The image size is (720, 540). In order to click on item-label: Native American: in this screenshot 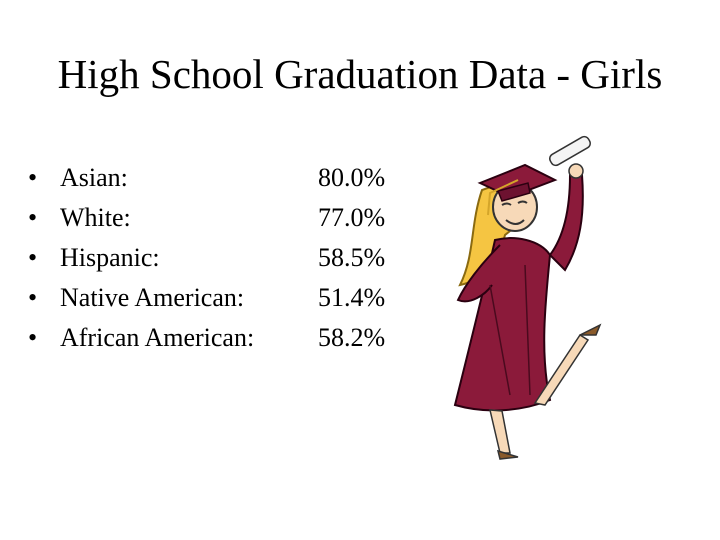, I will do `click(152, 297)`.